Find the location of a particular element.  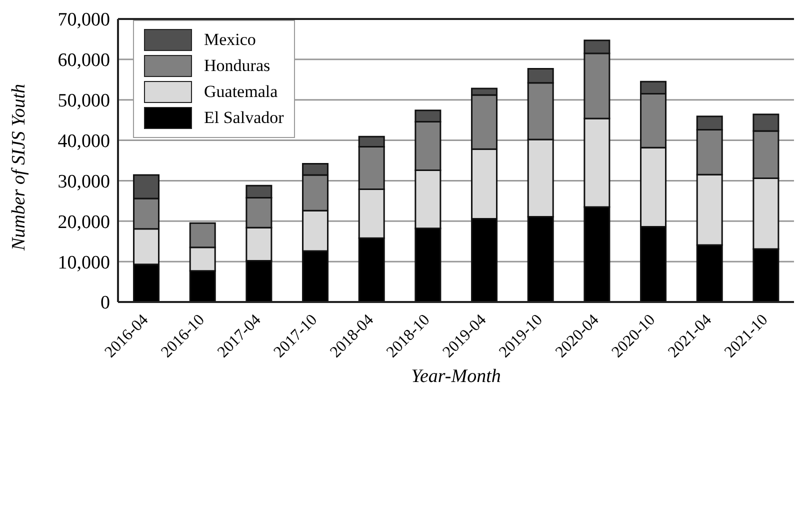

y-tick-label: 10,000 is located at coordinates (84, 263).